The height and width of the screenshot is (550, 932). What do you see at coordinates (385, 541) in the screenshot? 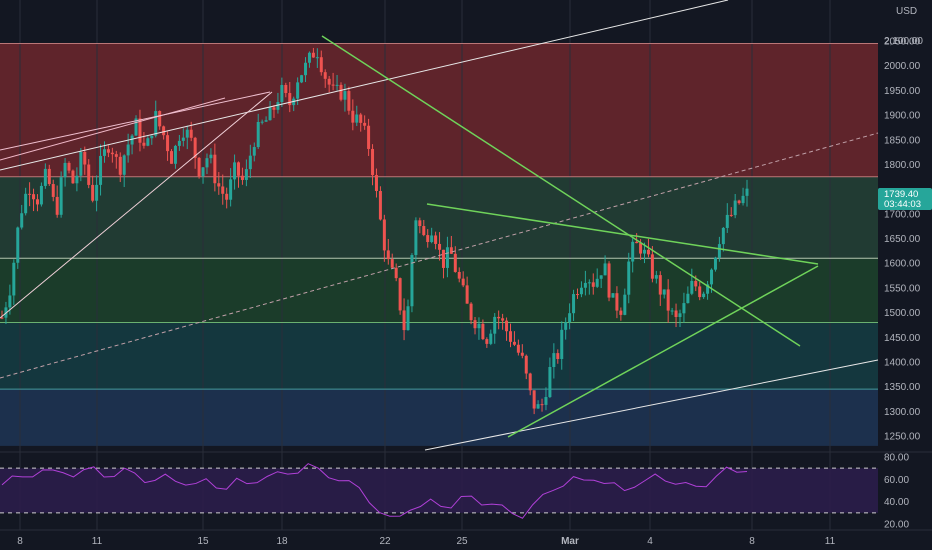
I see `time-tick: 22` at bounding box center [385, 541].